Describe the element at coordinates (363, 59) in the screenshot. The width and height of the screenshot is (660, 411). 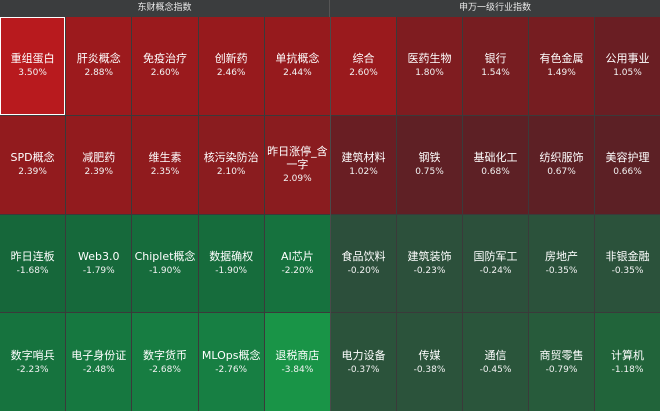
I see `tile-name: 综合` at that location.